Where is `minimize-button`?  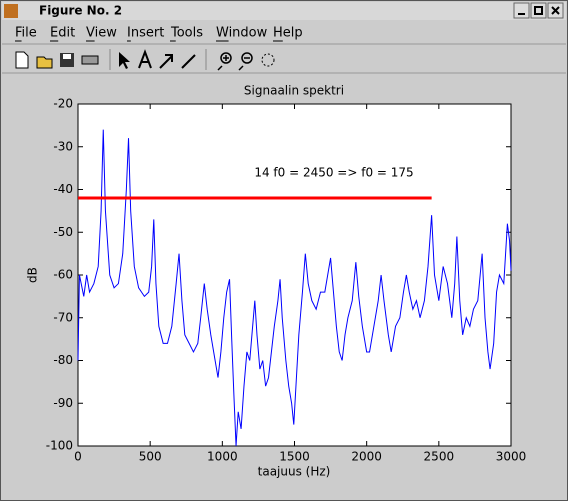 minimize-button is located at coordinates (521, 10).